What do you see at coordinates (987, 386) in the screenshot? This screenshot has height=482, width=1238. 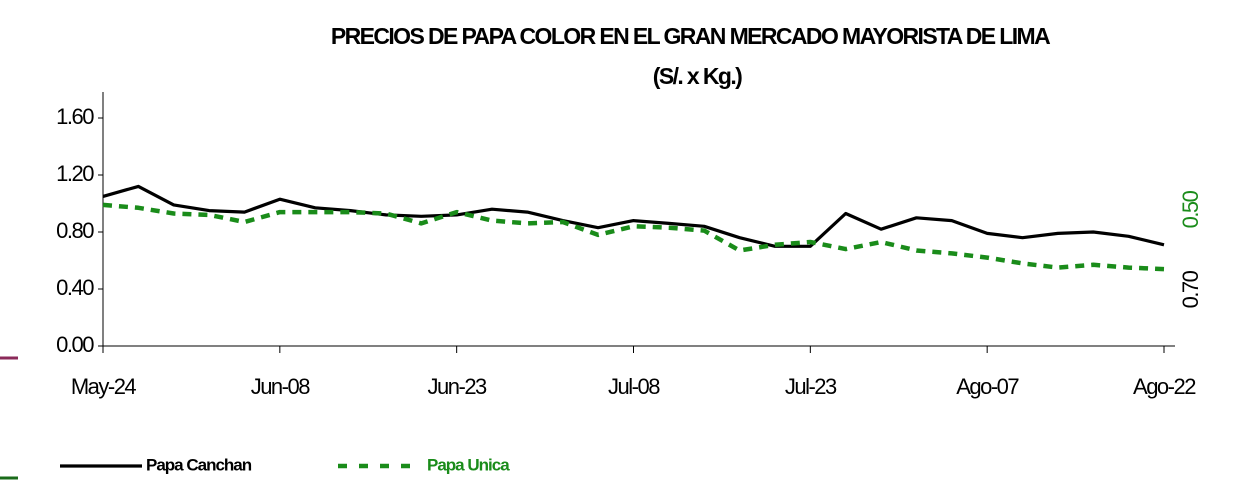 I see `x-tick-label: Ago-07` at bounding box center [987, 386].